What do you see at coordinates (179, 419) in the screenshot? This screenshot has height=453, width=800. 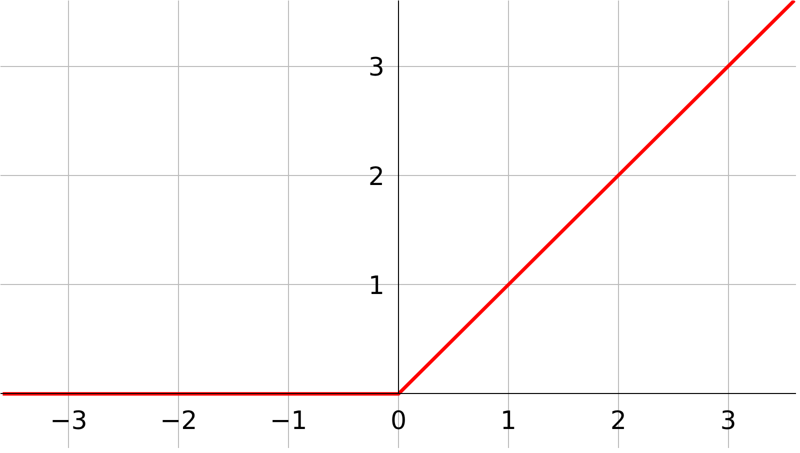 I see `x-tick-label: −2` at bounding box center [179, 419].